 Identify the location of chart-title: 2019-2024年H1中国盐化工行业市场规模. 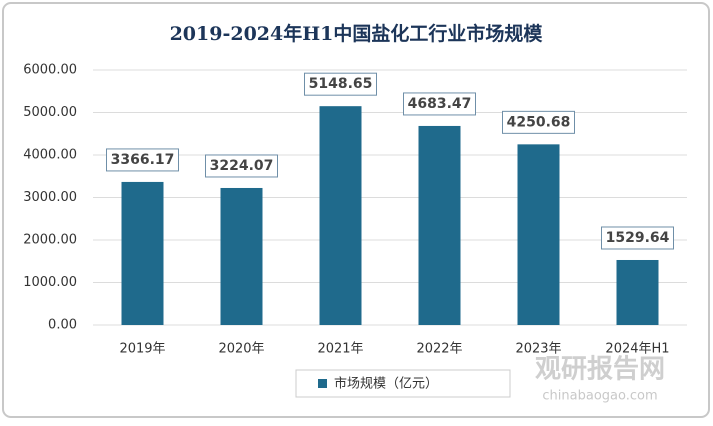
(357, 33).